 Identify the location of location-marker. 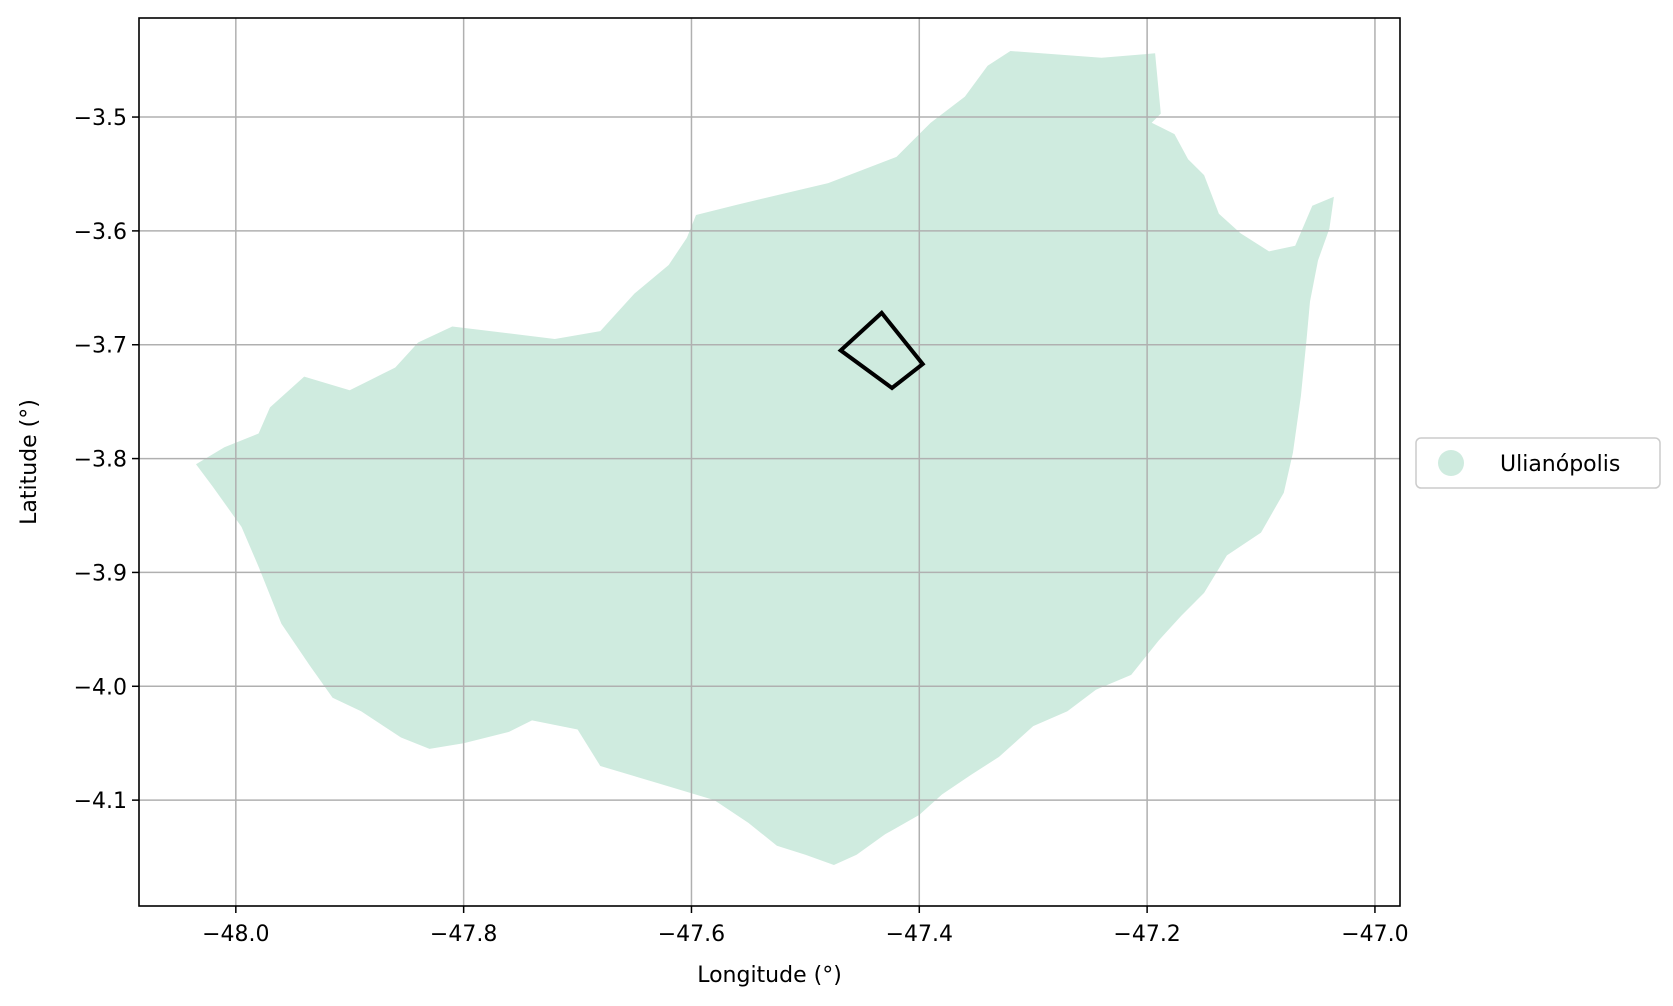
(881, 350).